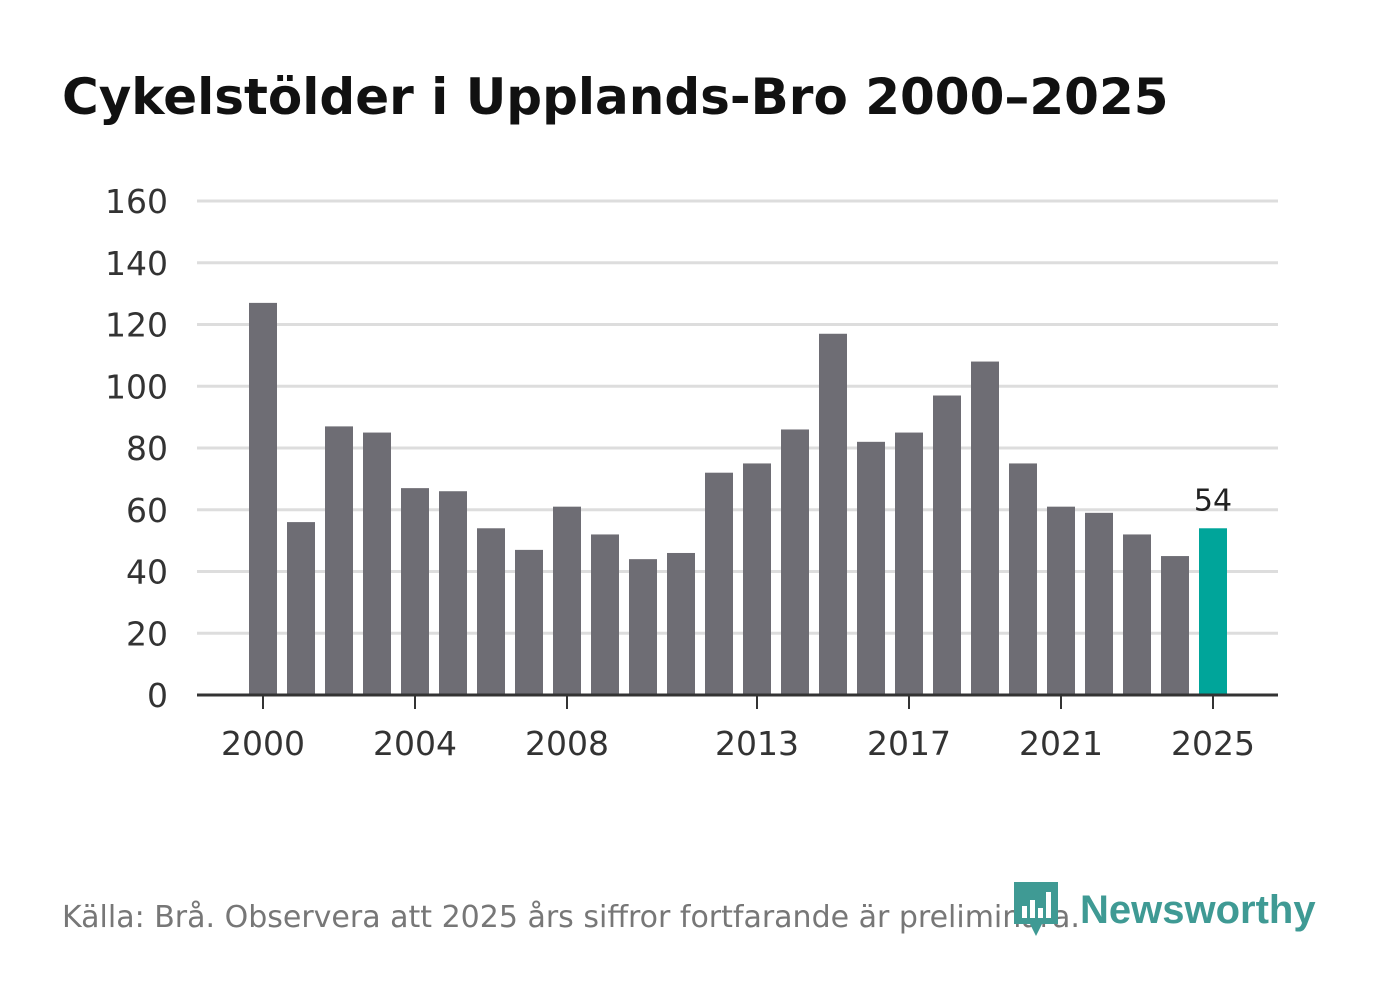 The image size is (1382, 999). I want to click on bar-highlight, so click(1213, 611).